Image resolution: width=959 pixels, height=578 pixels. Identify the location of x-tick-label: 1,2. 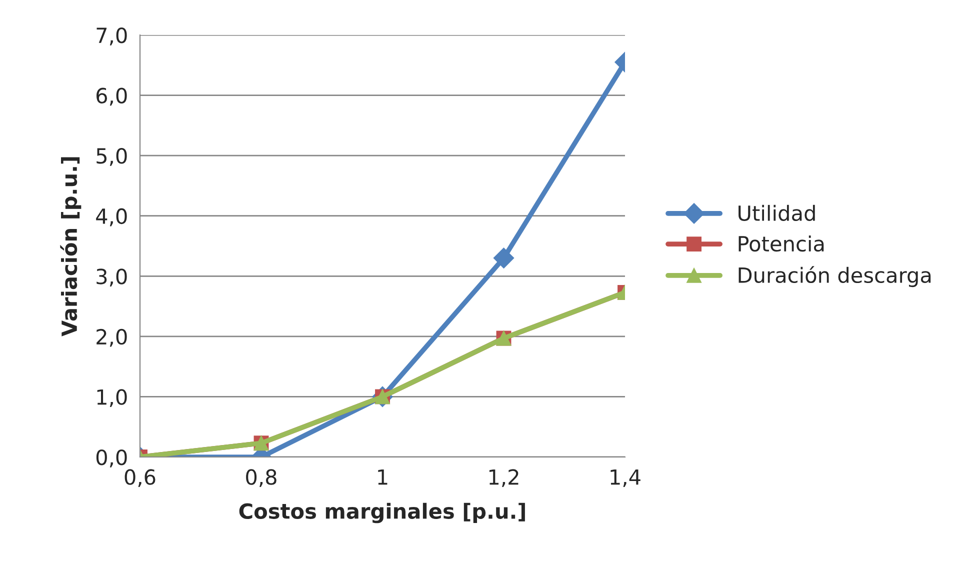
(503, 478).